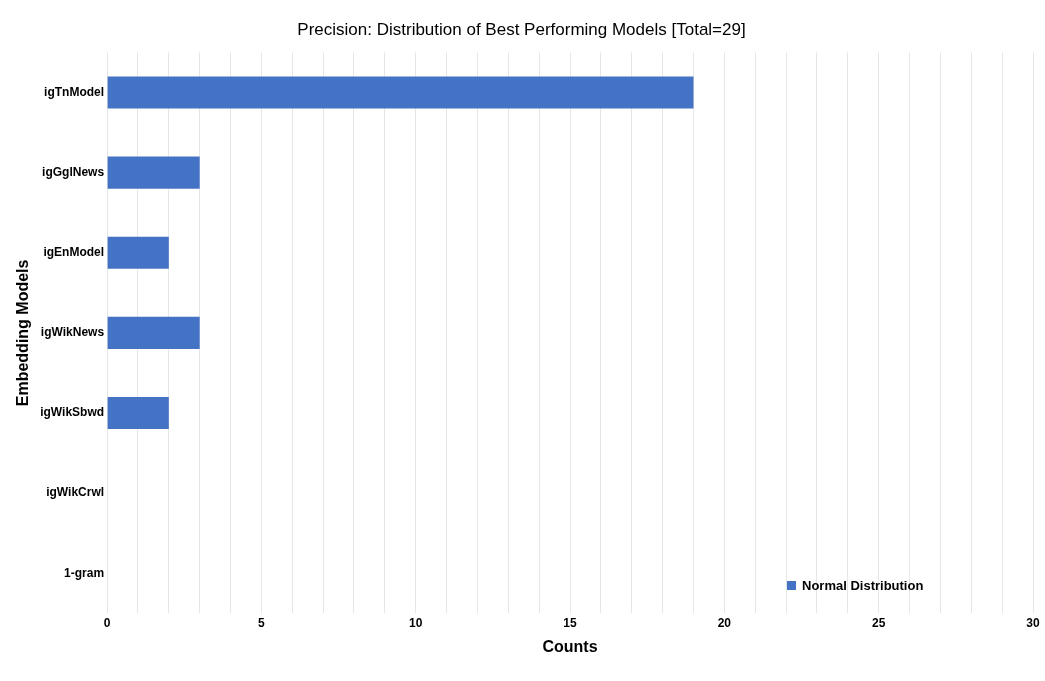  Describe the element at coordinates (73, 171) in the screenshot. I see `y-tick-label: igGglNews` at that location.